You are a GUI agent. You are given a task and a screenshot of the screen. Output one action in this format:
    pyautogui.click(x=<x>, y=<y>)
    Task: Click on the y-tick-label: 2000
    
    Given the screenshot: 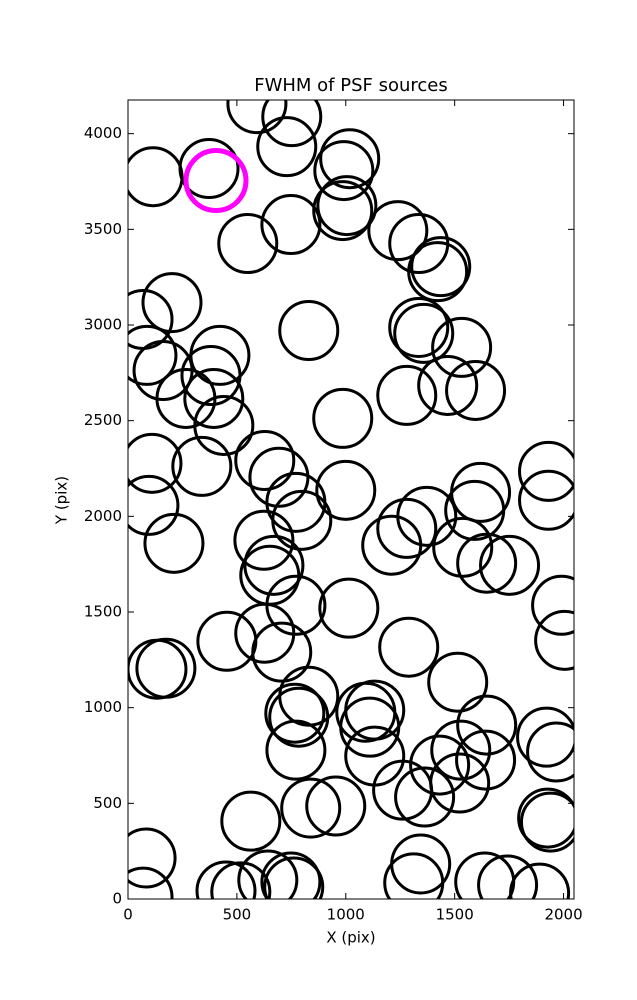 What is the action you would take?
    pyautogui.click(x=103, y=516)
    